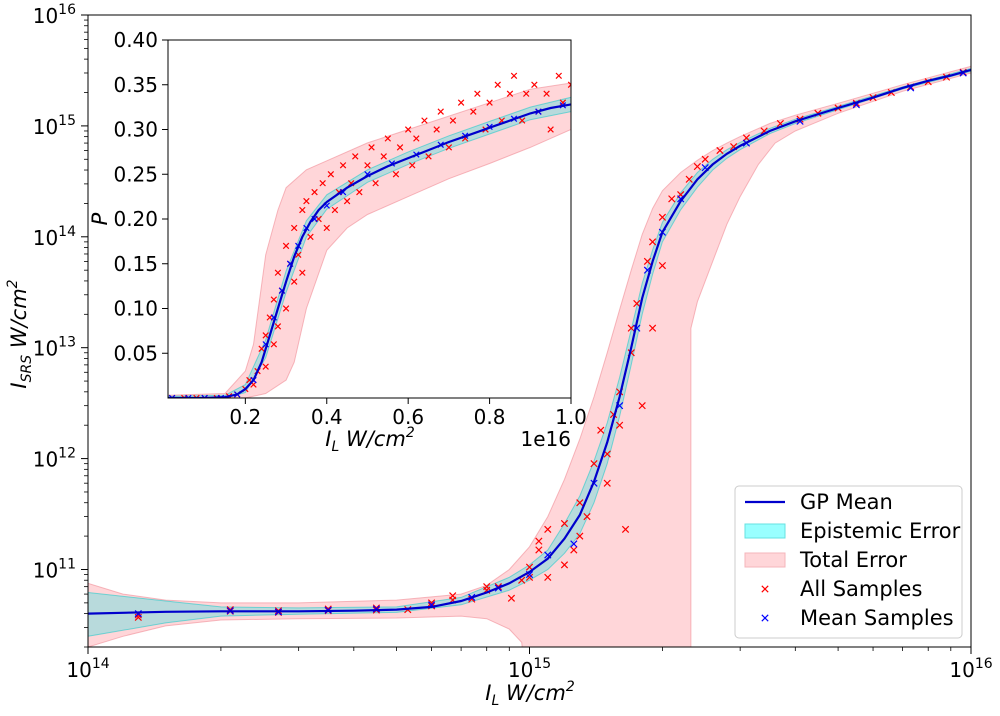 This screenshot has width=1000, height=716. I want to click on y-tick-label: 1015, so click(54, 126).